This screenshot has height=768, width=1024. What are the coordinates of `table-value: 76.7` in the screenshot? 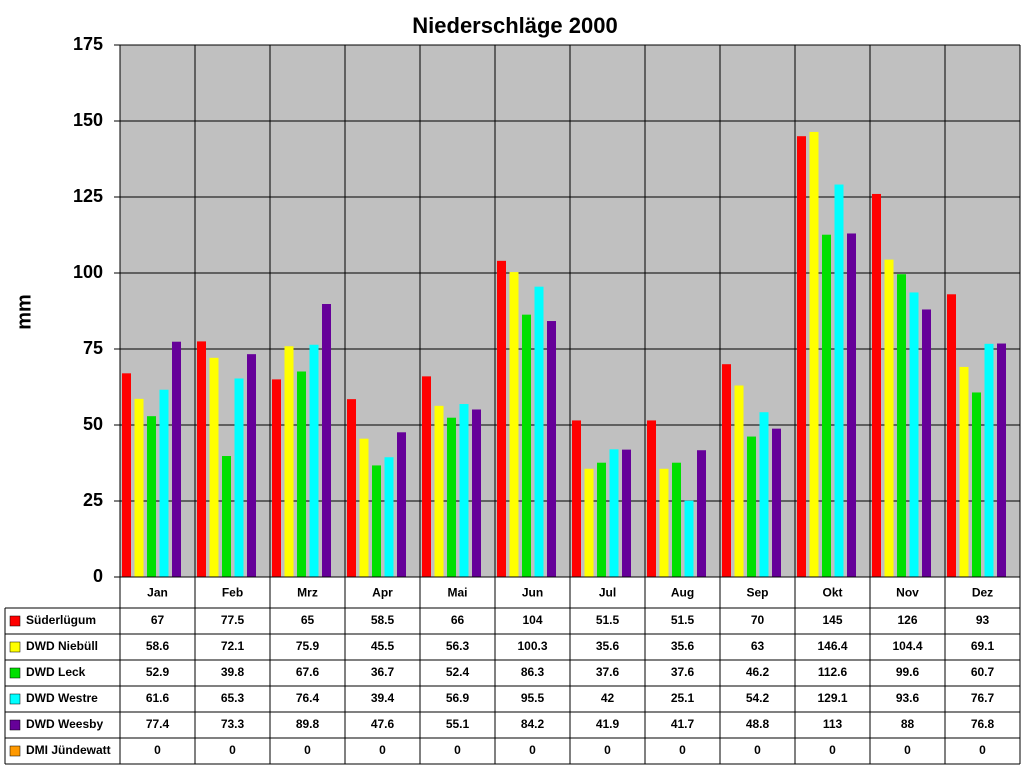 It's located at (983, 698).